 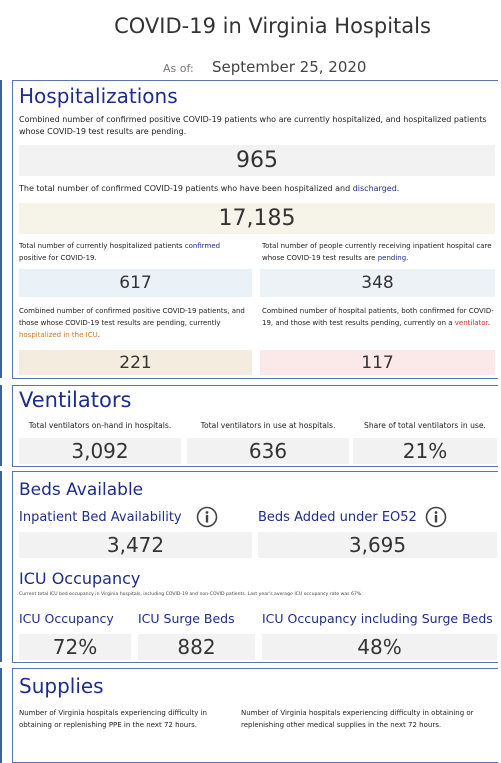 What do you see at coordinates (100, 517) in the screenshot?
I see `label: Inpatient Bed Availability` at bounding box center [100, 517].